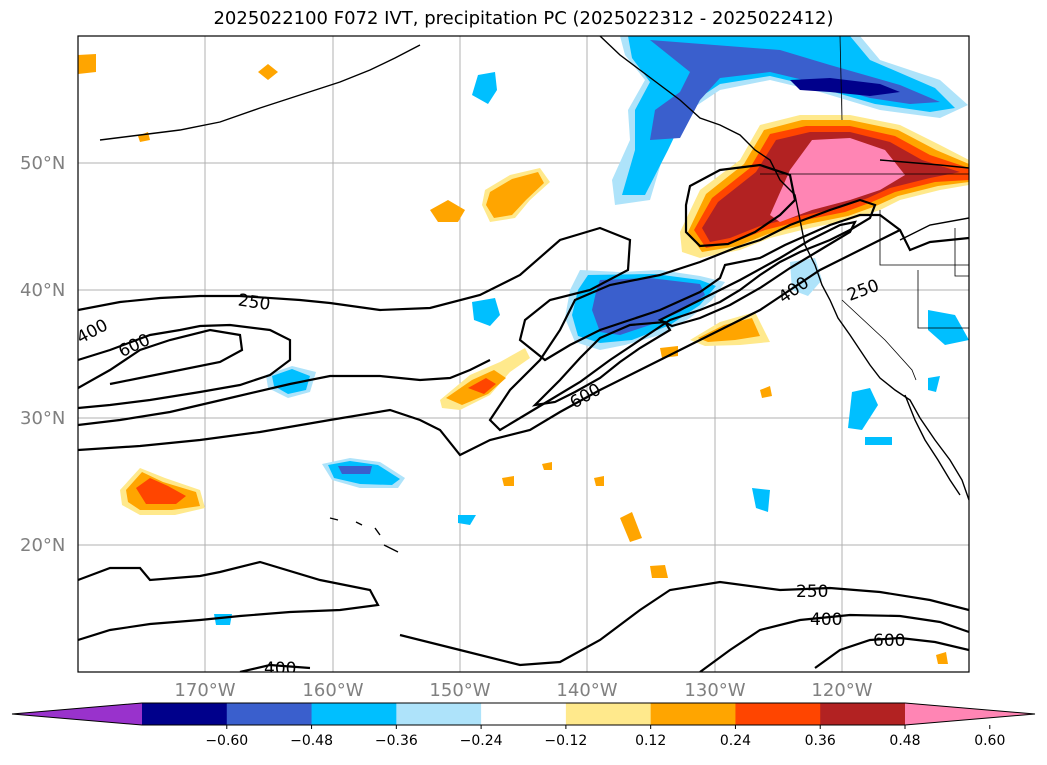 This screenshot has width=1047, height=765. I want to click on lon-label-160w: 160°W, so click(332, 690).